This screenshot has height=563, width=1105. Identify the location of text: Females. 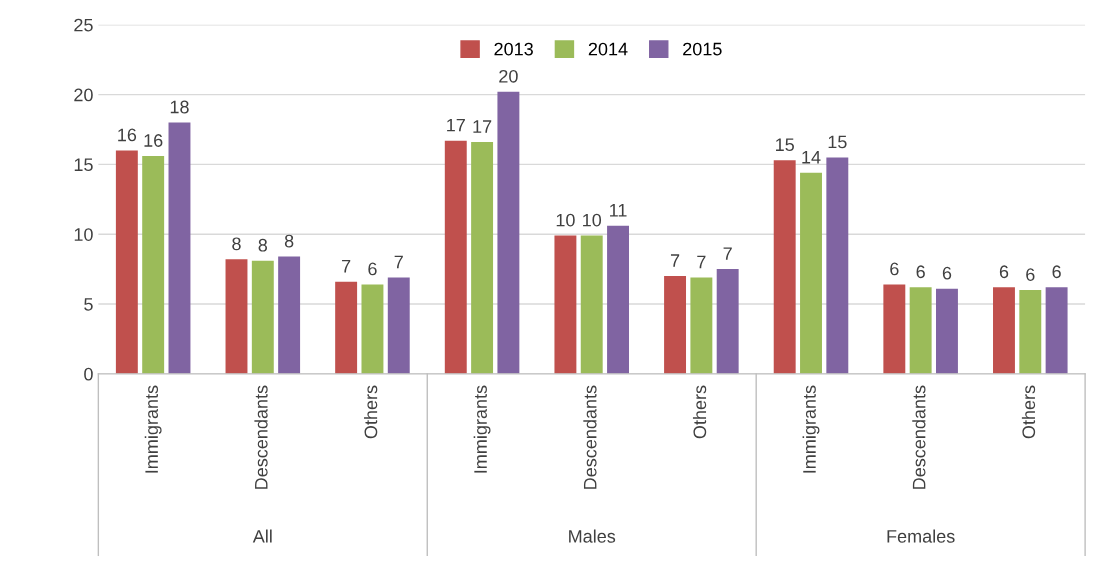
(921, 536).